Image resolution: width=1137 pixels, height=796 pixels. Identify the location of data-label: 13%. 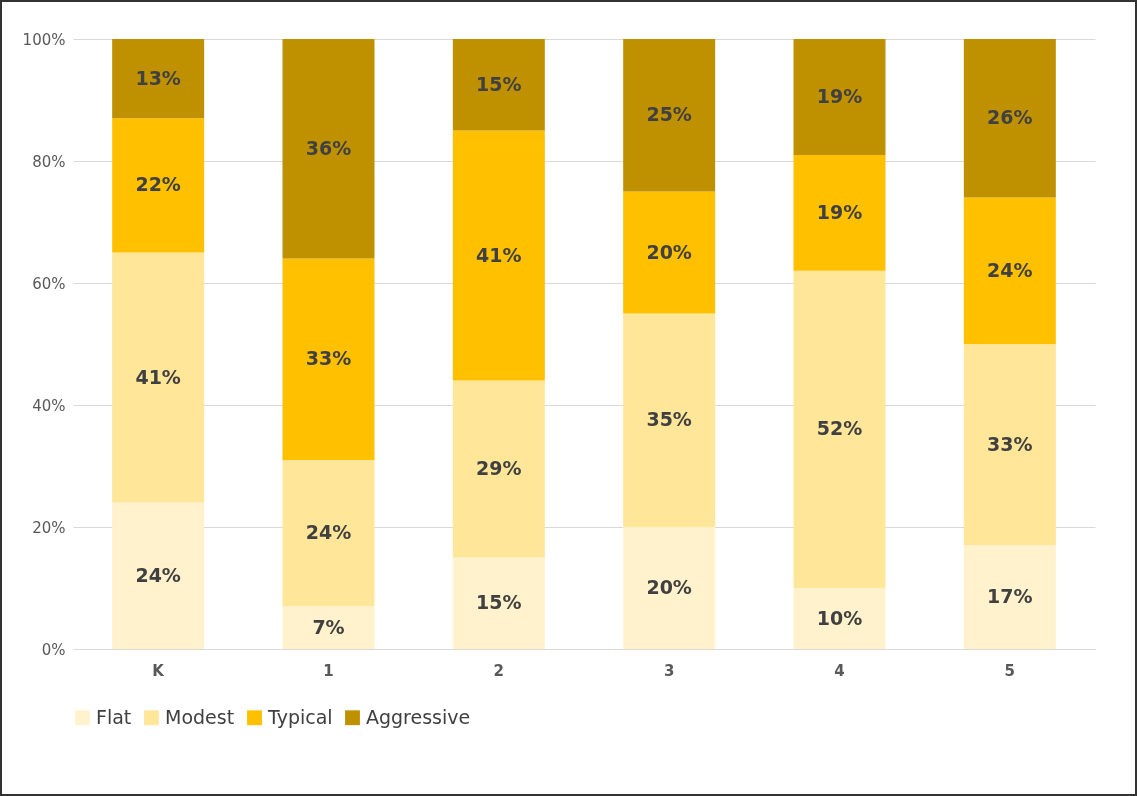
(158, 77).